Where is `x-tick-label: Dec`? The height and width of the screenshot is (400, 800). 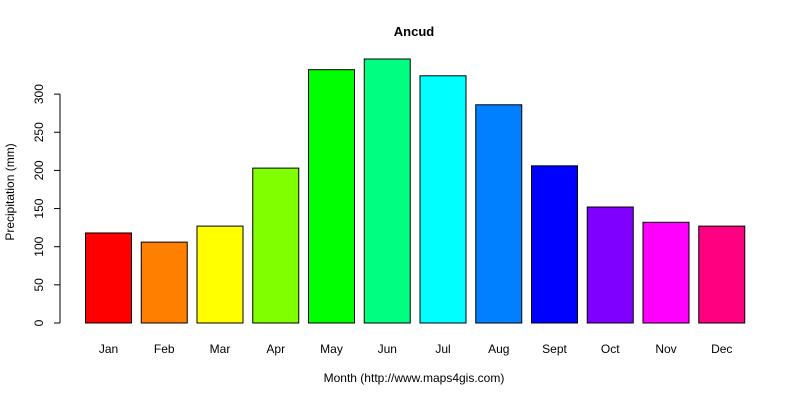
x-tick-label: Dec is located at coordinates (721, 349).